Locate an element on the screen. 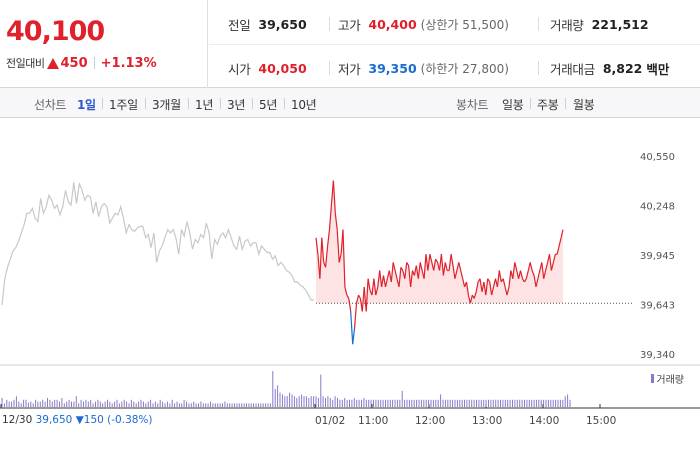 This screenshot has height=450, width=700. y-tick-label: 39,945 is located at coordinates (657, 256).